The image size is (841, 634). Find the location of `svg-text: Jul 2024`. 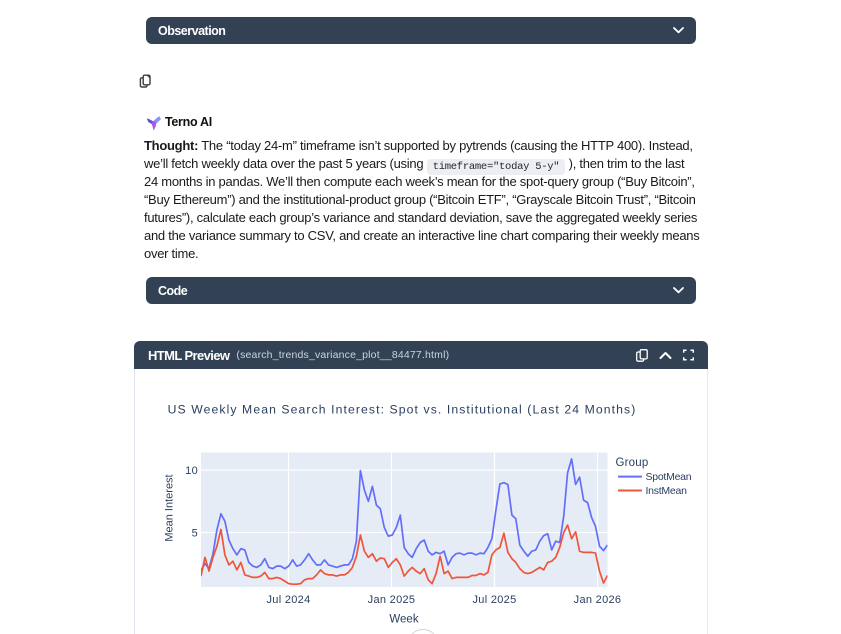

svg-text: Jul 2024 is located at coordinates (289, 600).